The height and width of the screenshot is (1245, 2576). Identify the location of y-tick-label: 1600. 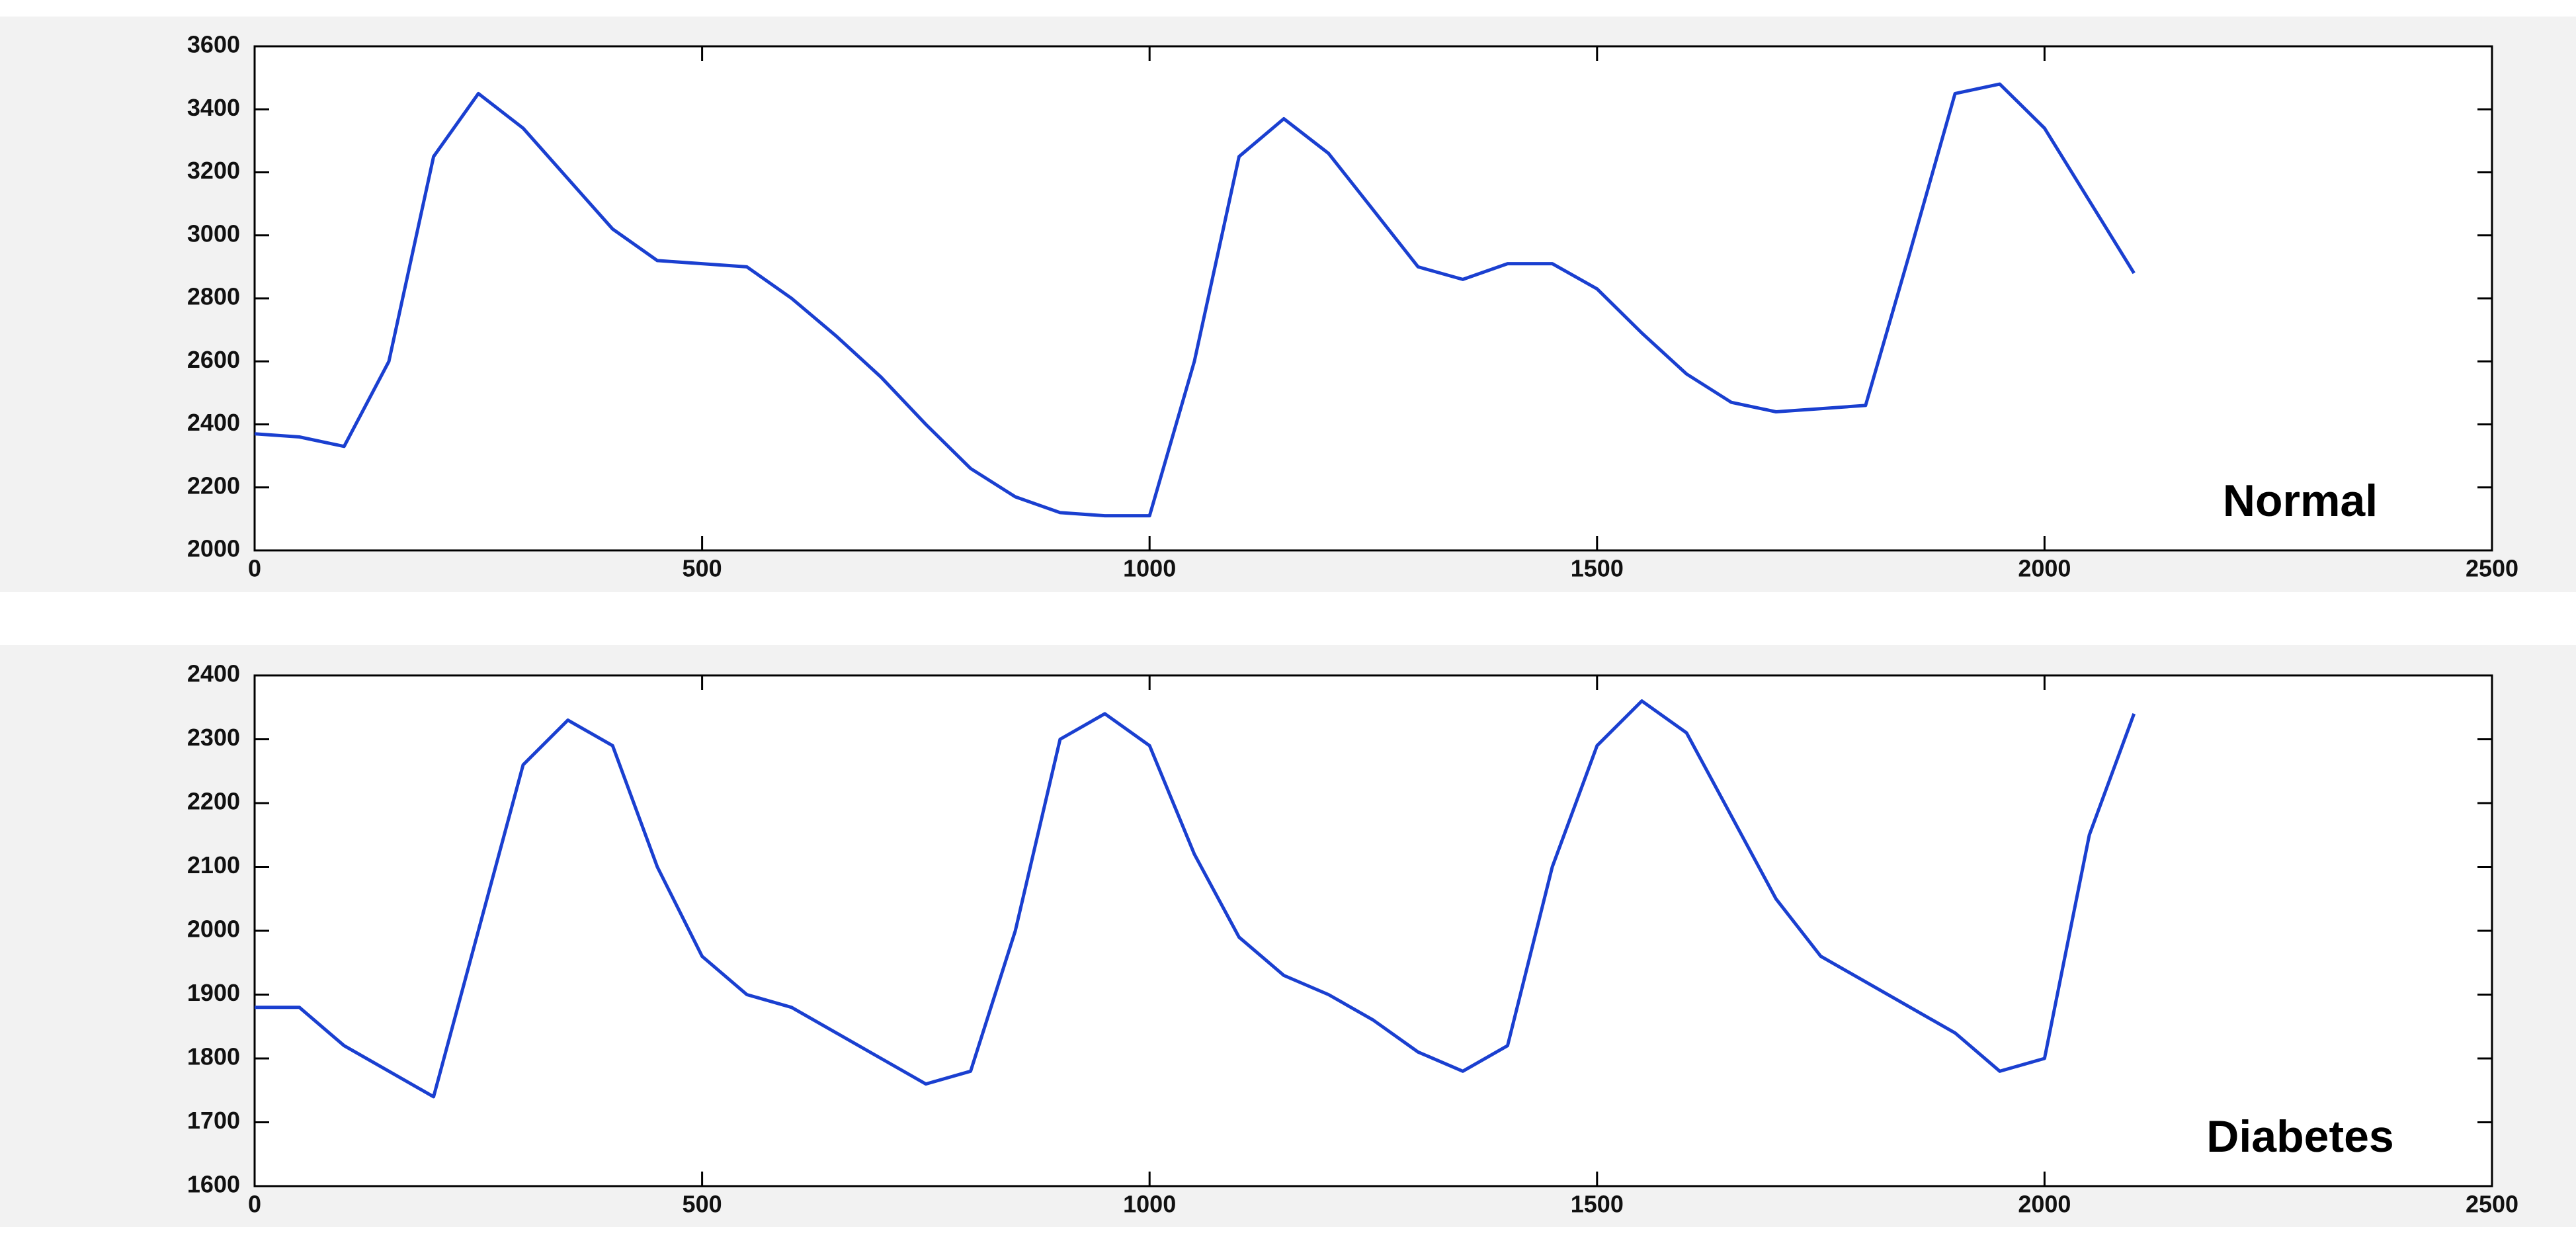
(214, 1184).